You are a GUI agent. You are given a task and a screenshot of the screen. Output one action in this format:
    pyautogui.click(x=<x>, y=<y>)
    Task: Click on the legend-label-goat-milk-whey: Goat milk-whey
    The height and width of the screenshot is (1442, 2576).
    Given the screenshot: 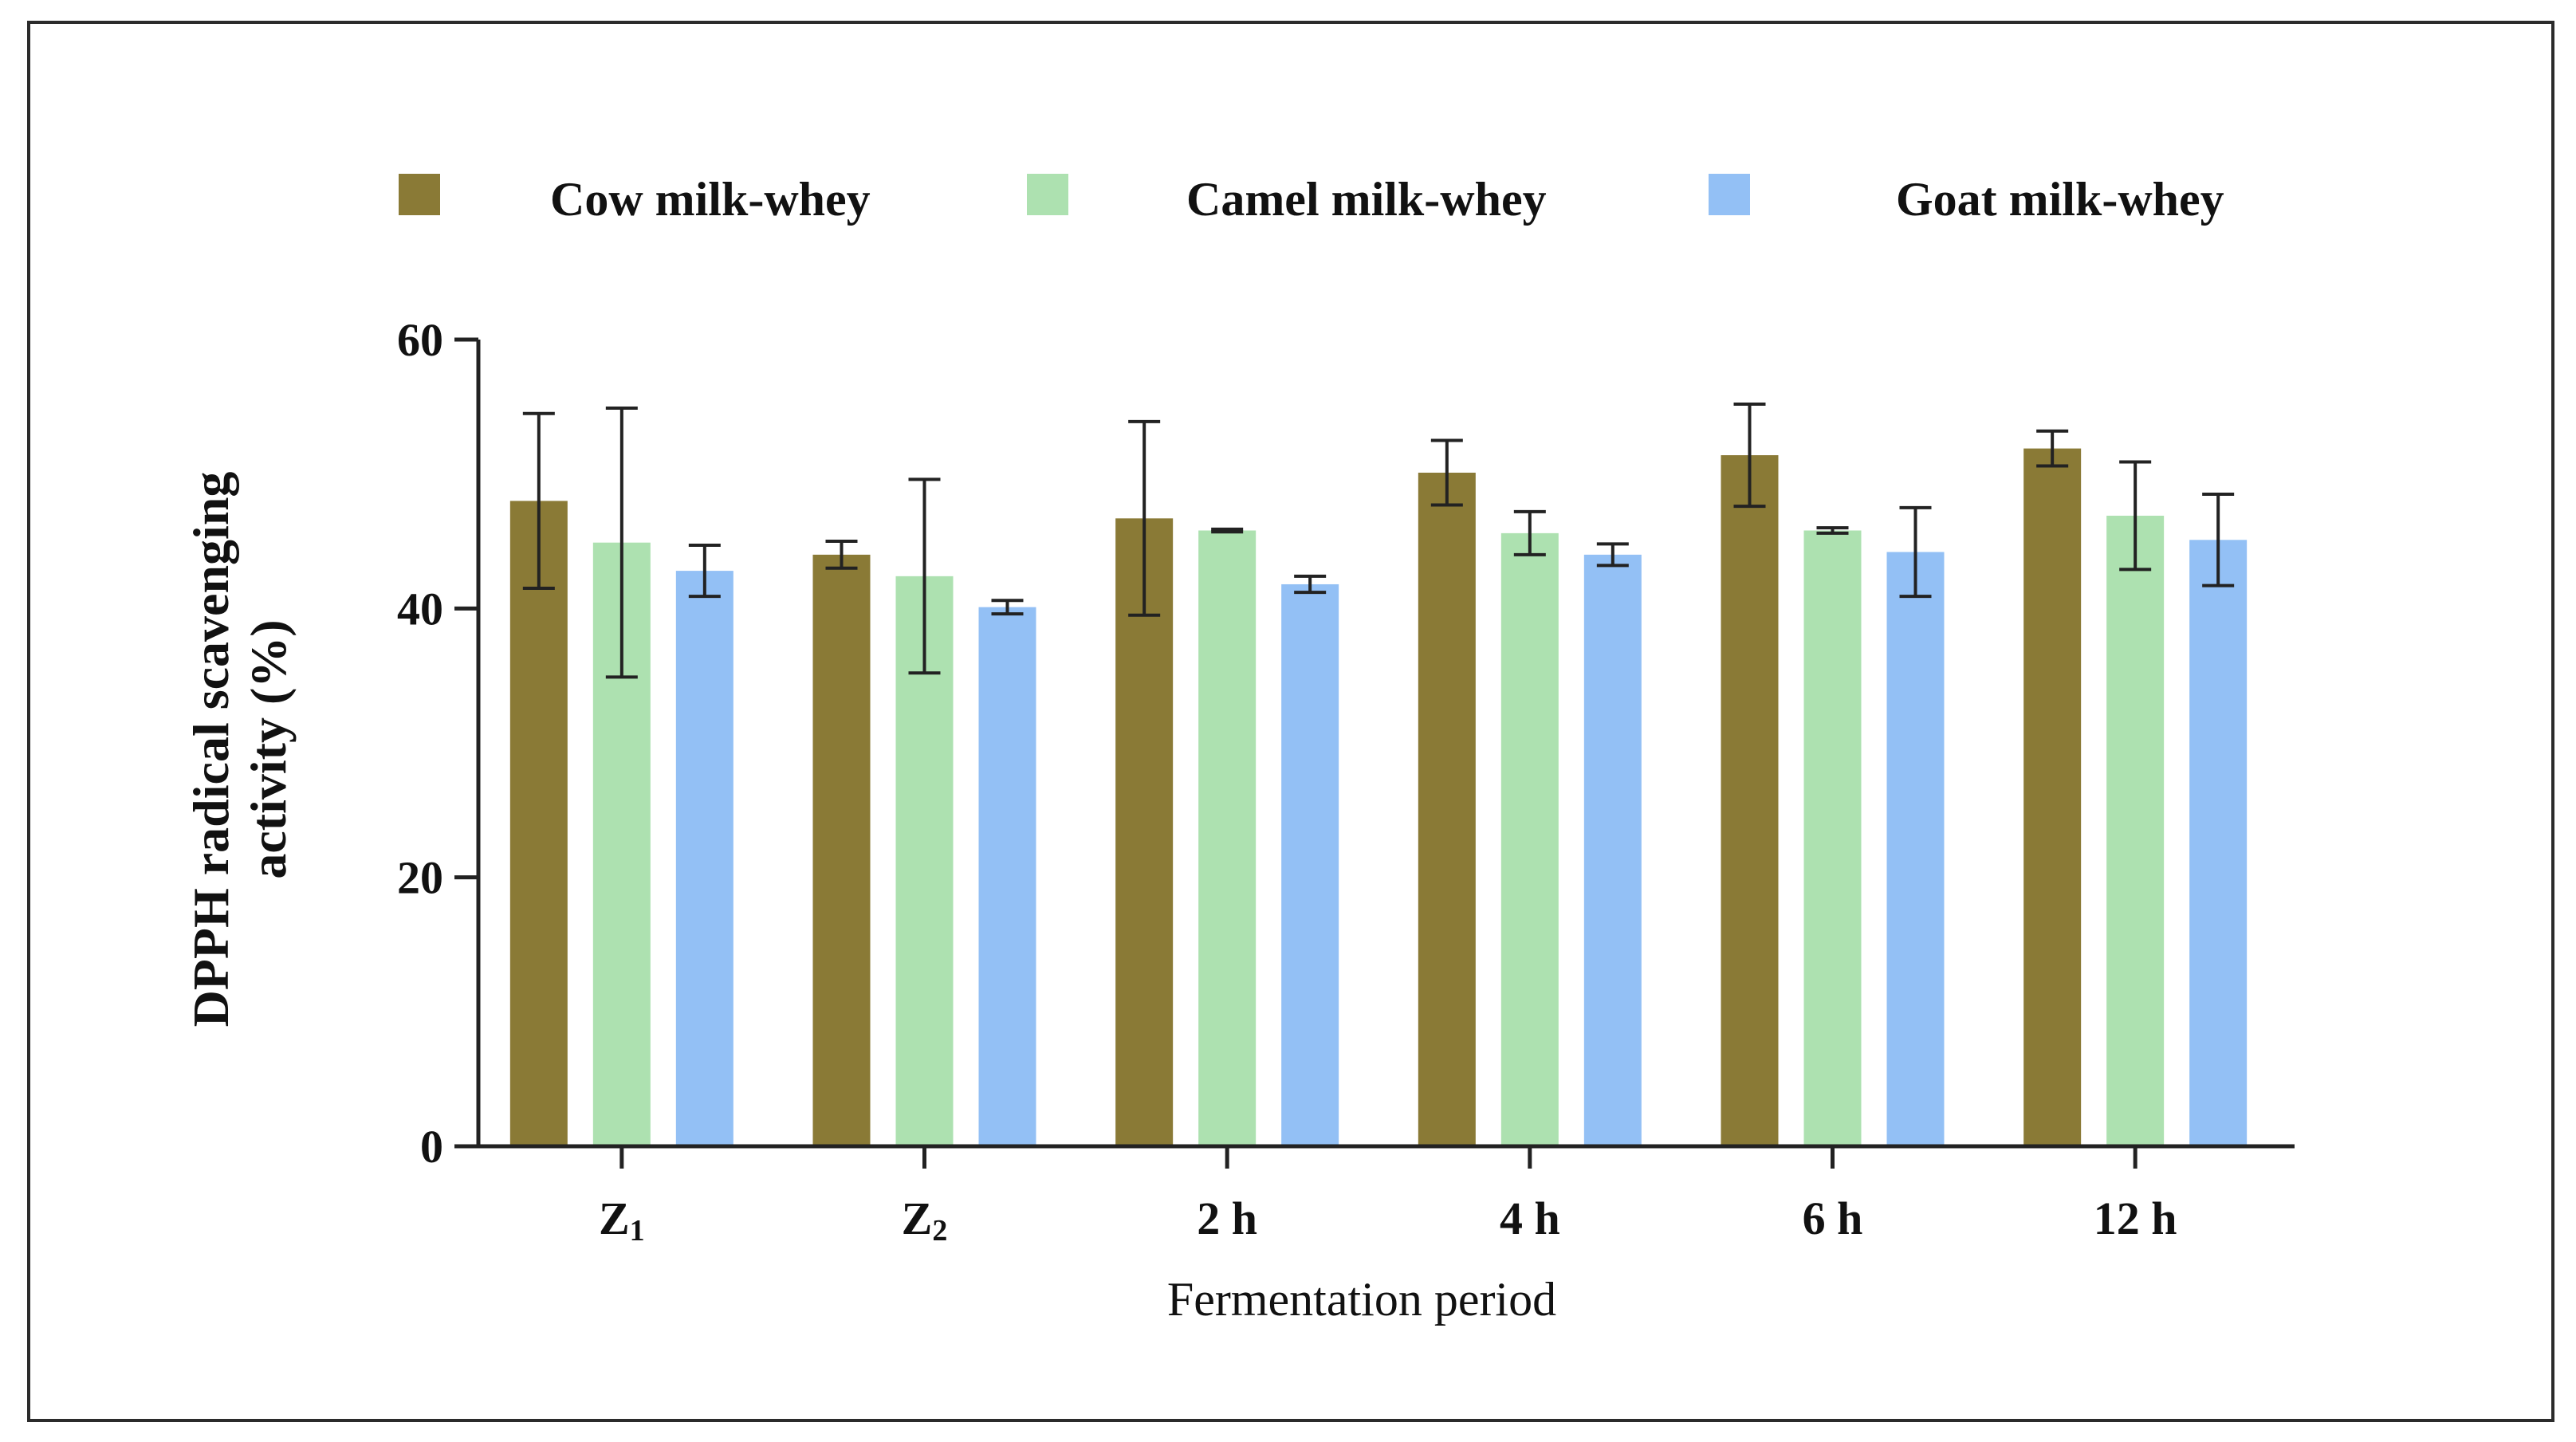 What is the action you would take?
    pyautogui.click(x=2060, y=200)
    